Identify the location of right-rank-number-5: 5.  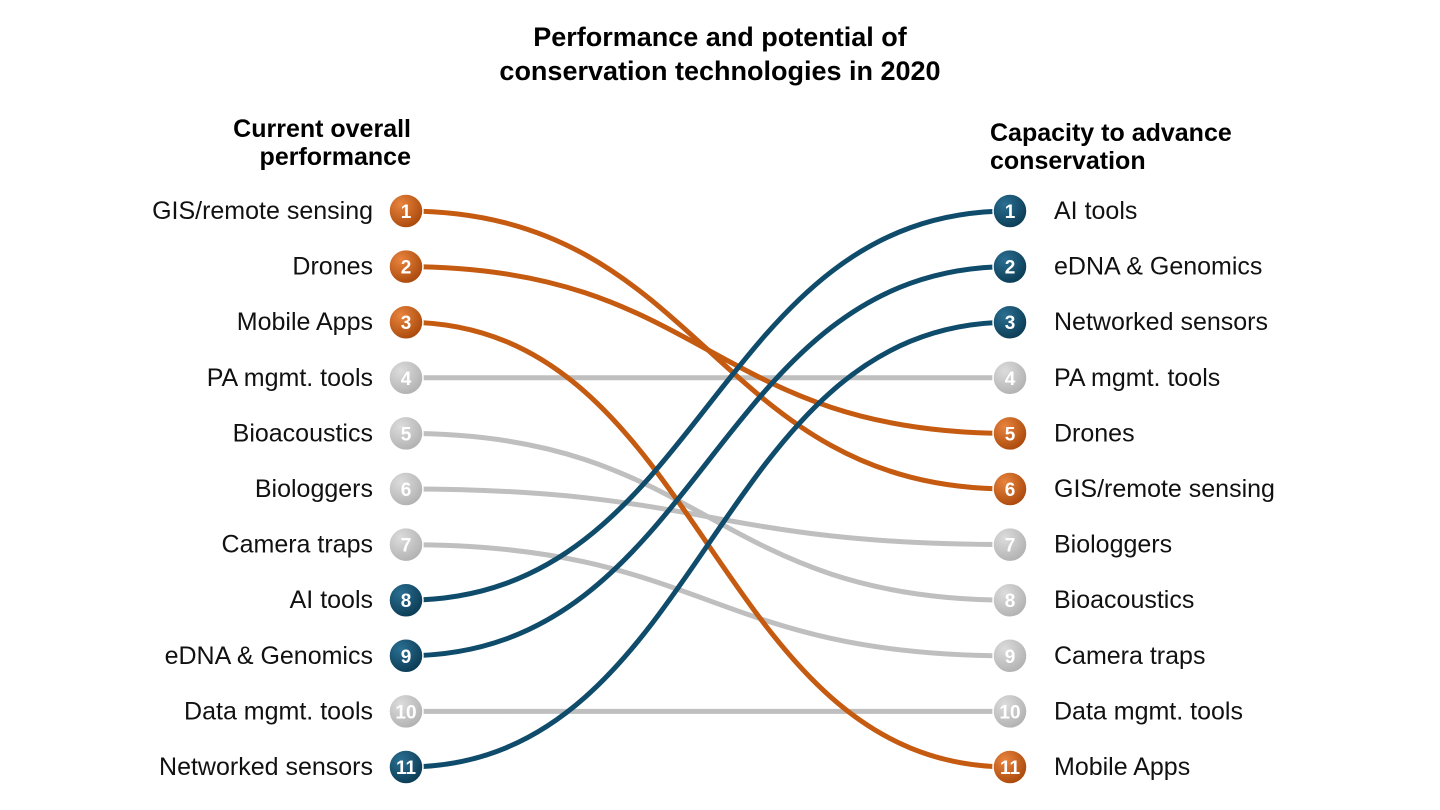
(1010, 434).